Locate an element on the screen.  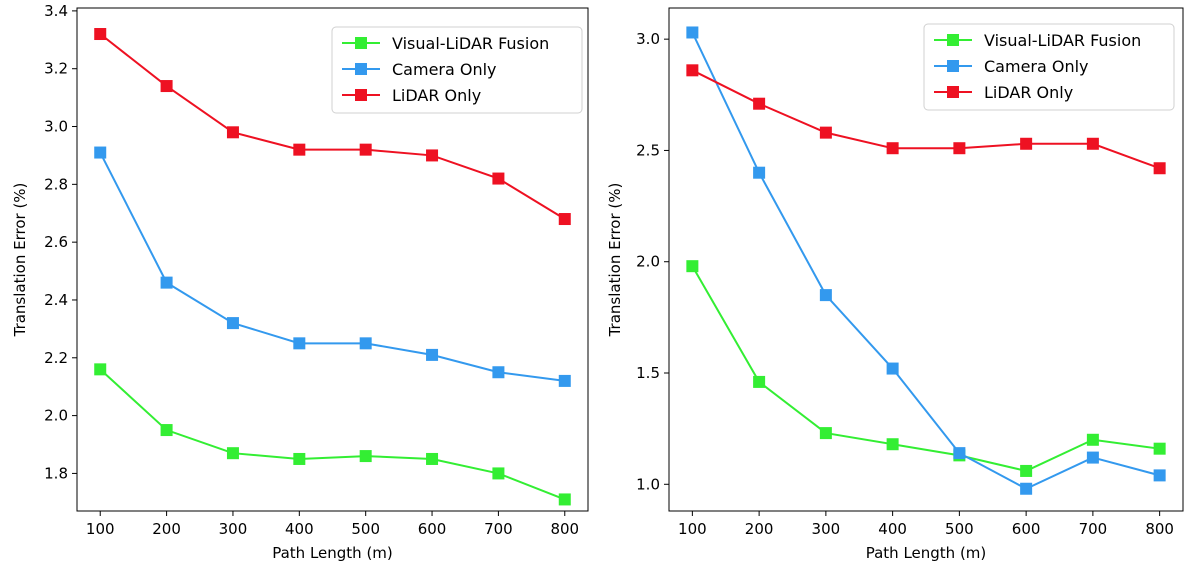
y-tick-label: 2.4 is located at coordinates (56, 300).